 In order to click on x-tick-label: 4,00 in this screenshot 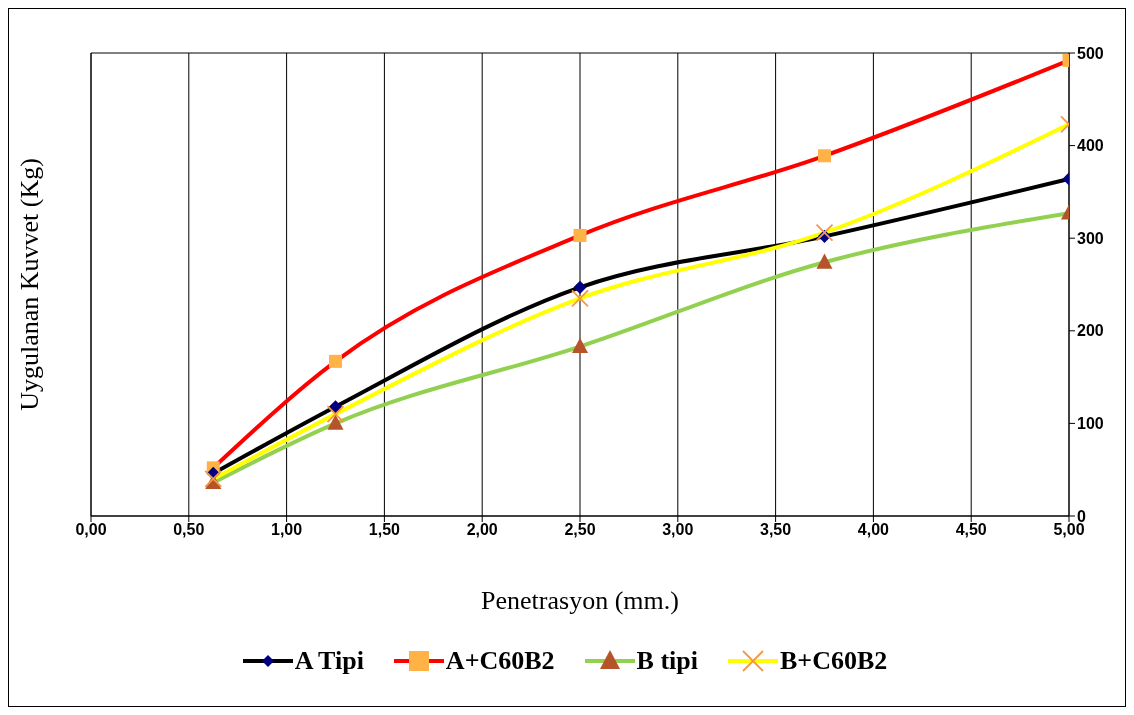, I will do `click(873, 530)`.